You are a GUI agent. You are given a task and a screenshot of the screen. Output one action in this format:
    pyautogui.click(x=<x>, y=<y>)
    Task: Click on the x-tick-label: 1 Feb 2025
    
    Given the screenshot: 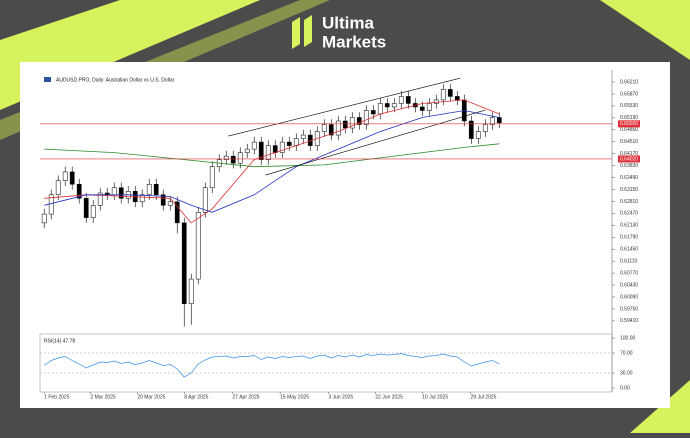 What is the action you would take?
    pyautogui.click(x=57, y=397)
    